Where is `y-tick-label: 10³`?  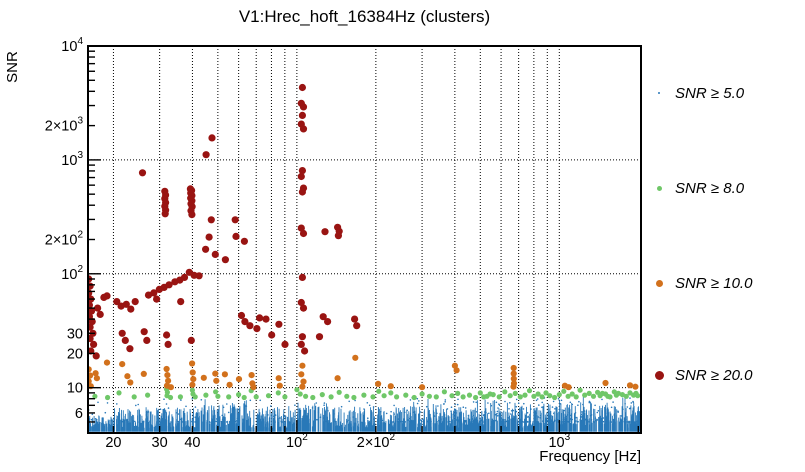
y-tick-label: 10³ is located at coordinates (72, 159).